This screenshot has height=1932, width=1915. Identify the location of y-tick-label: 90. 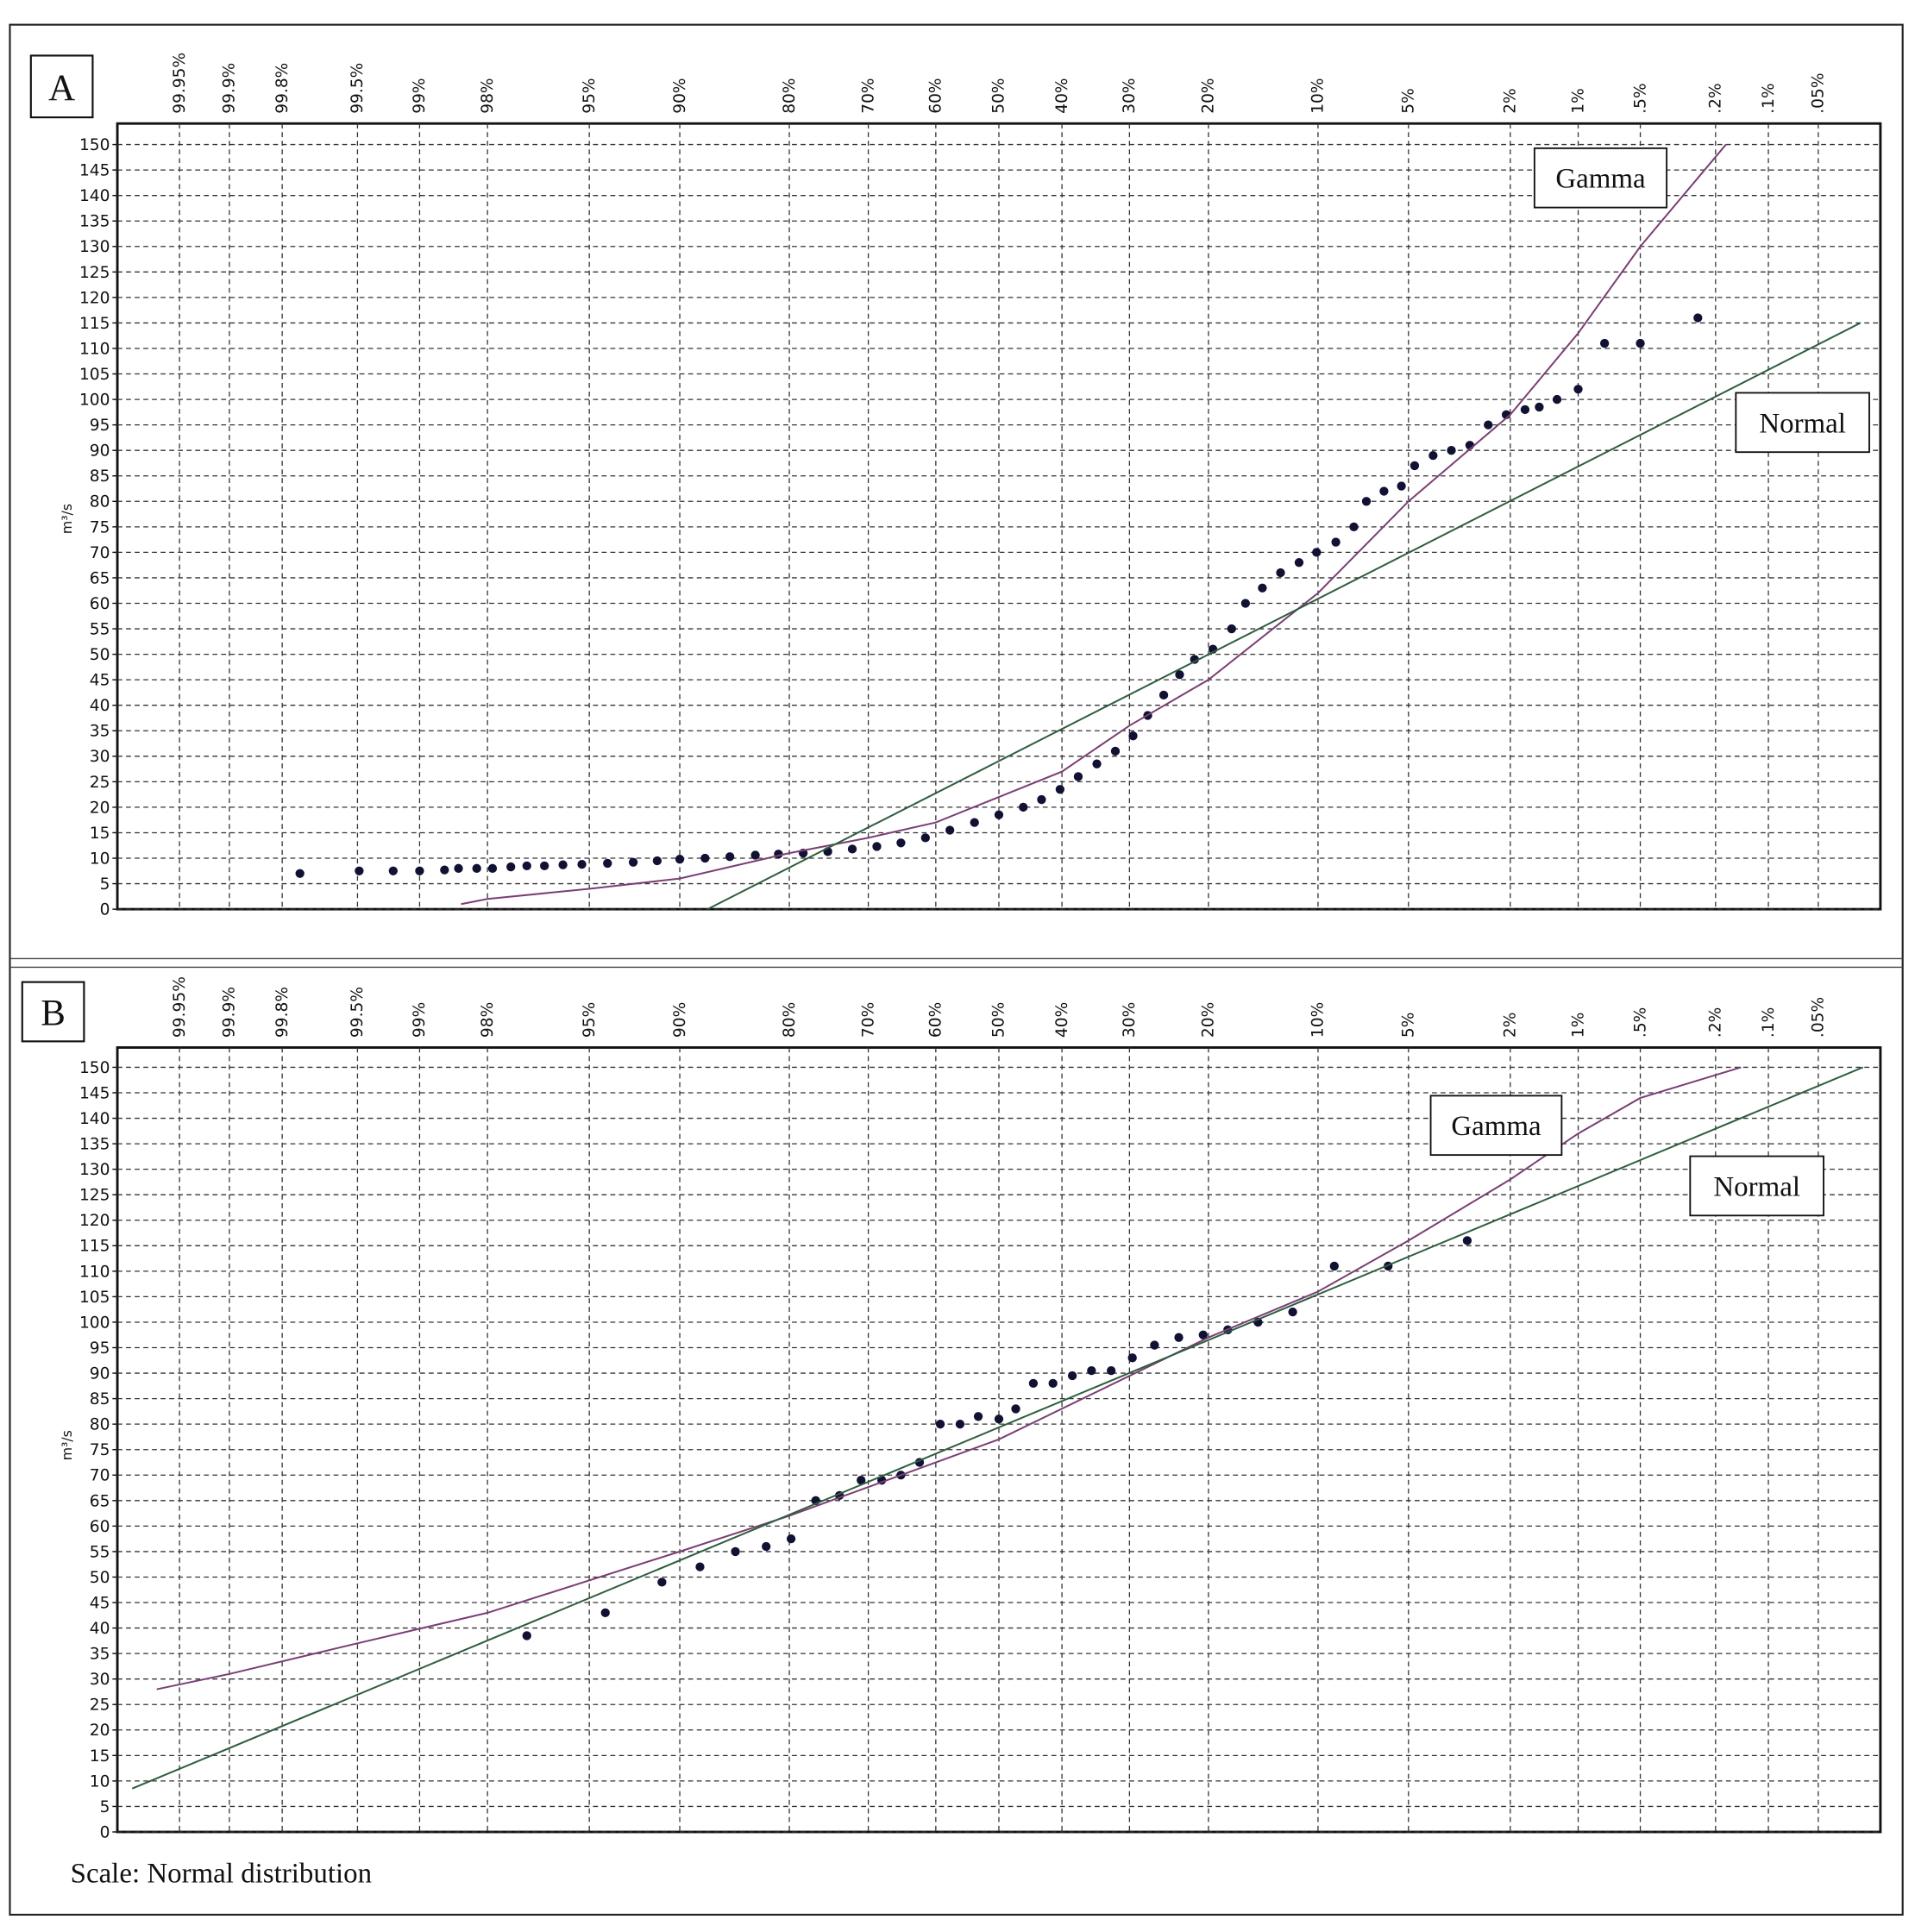
(100, 452).